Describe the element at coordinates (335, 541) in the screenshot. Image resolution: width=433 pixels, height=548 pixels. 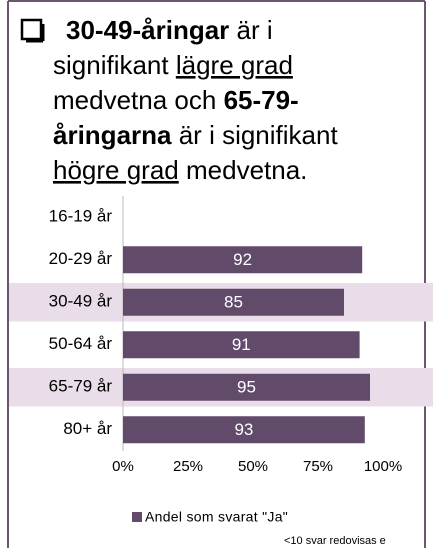
I see `footnote: <10 svar redovisas e` at that location.